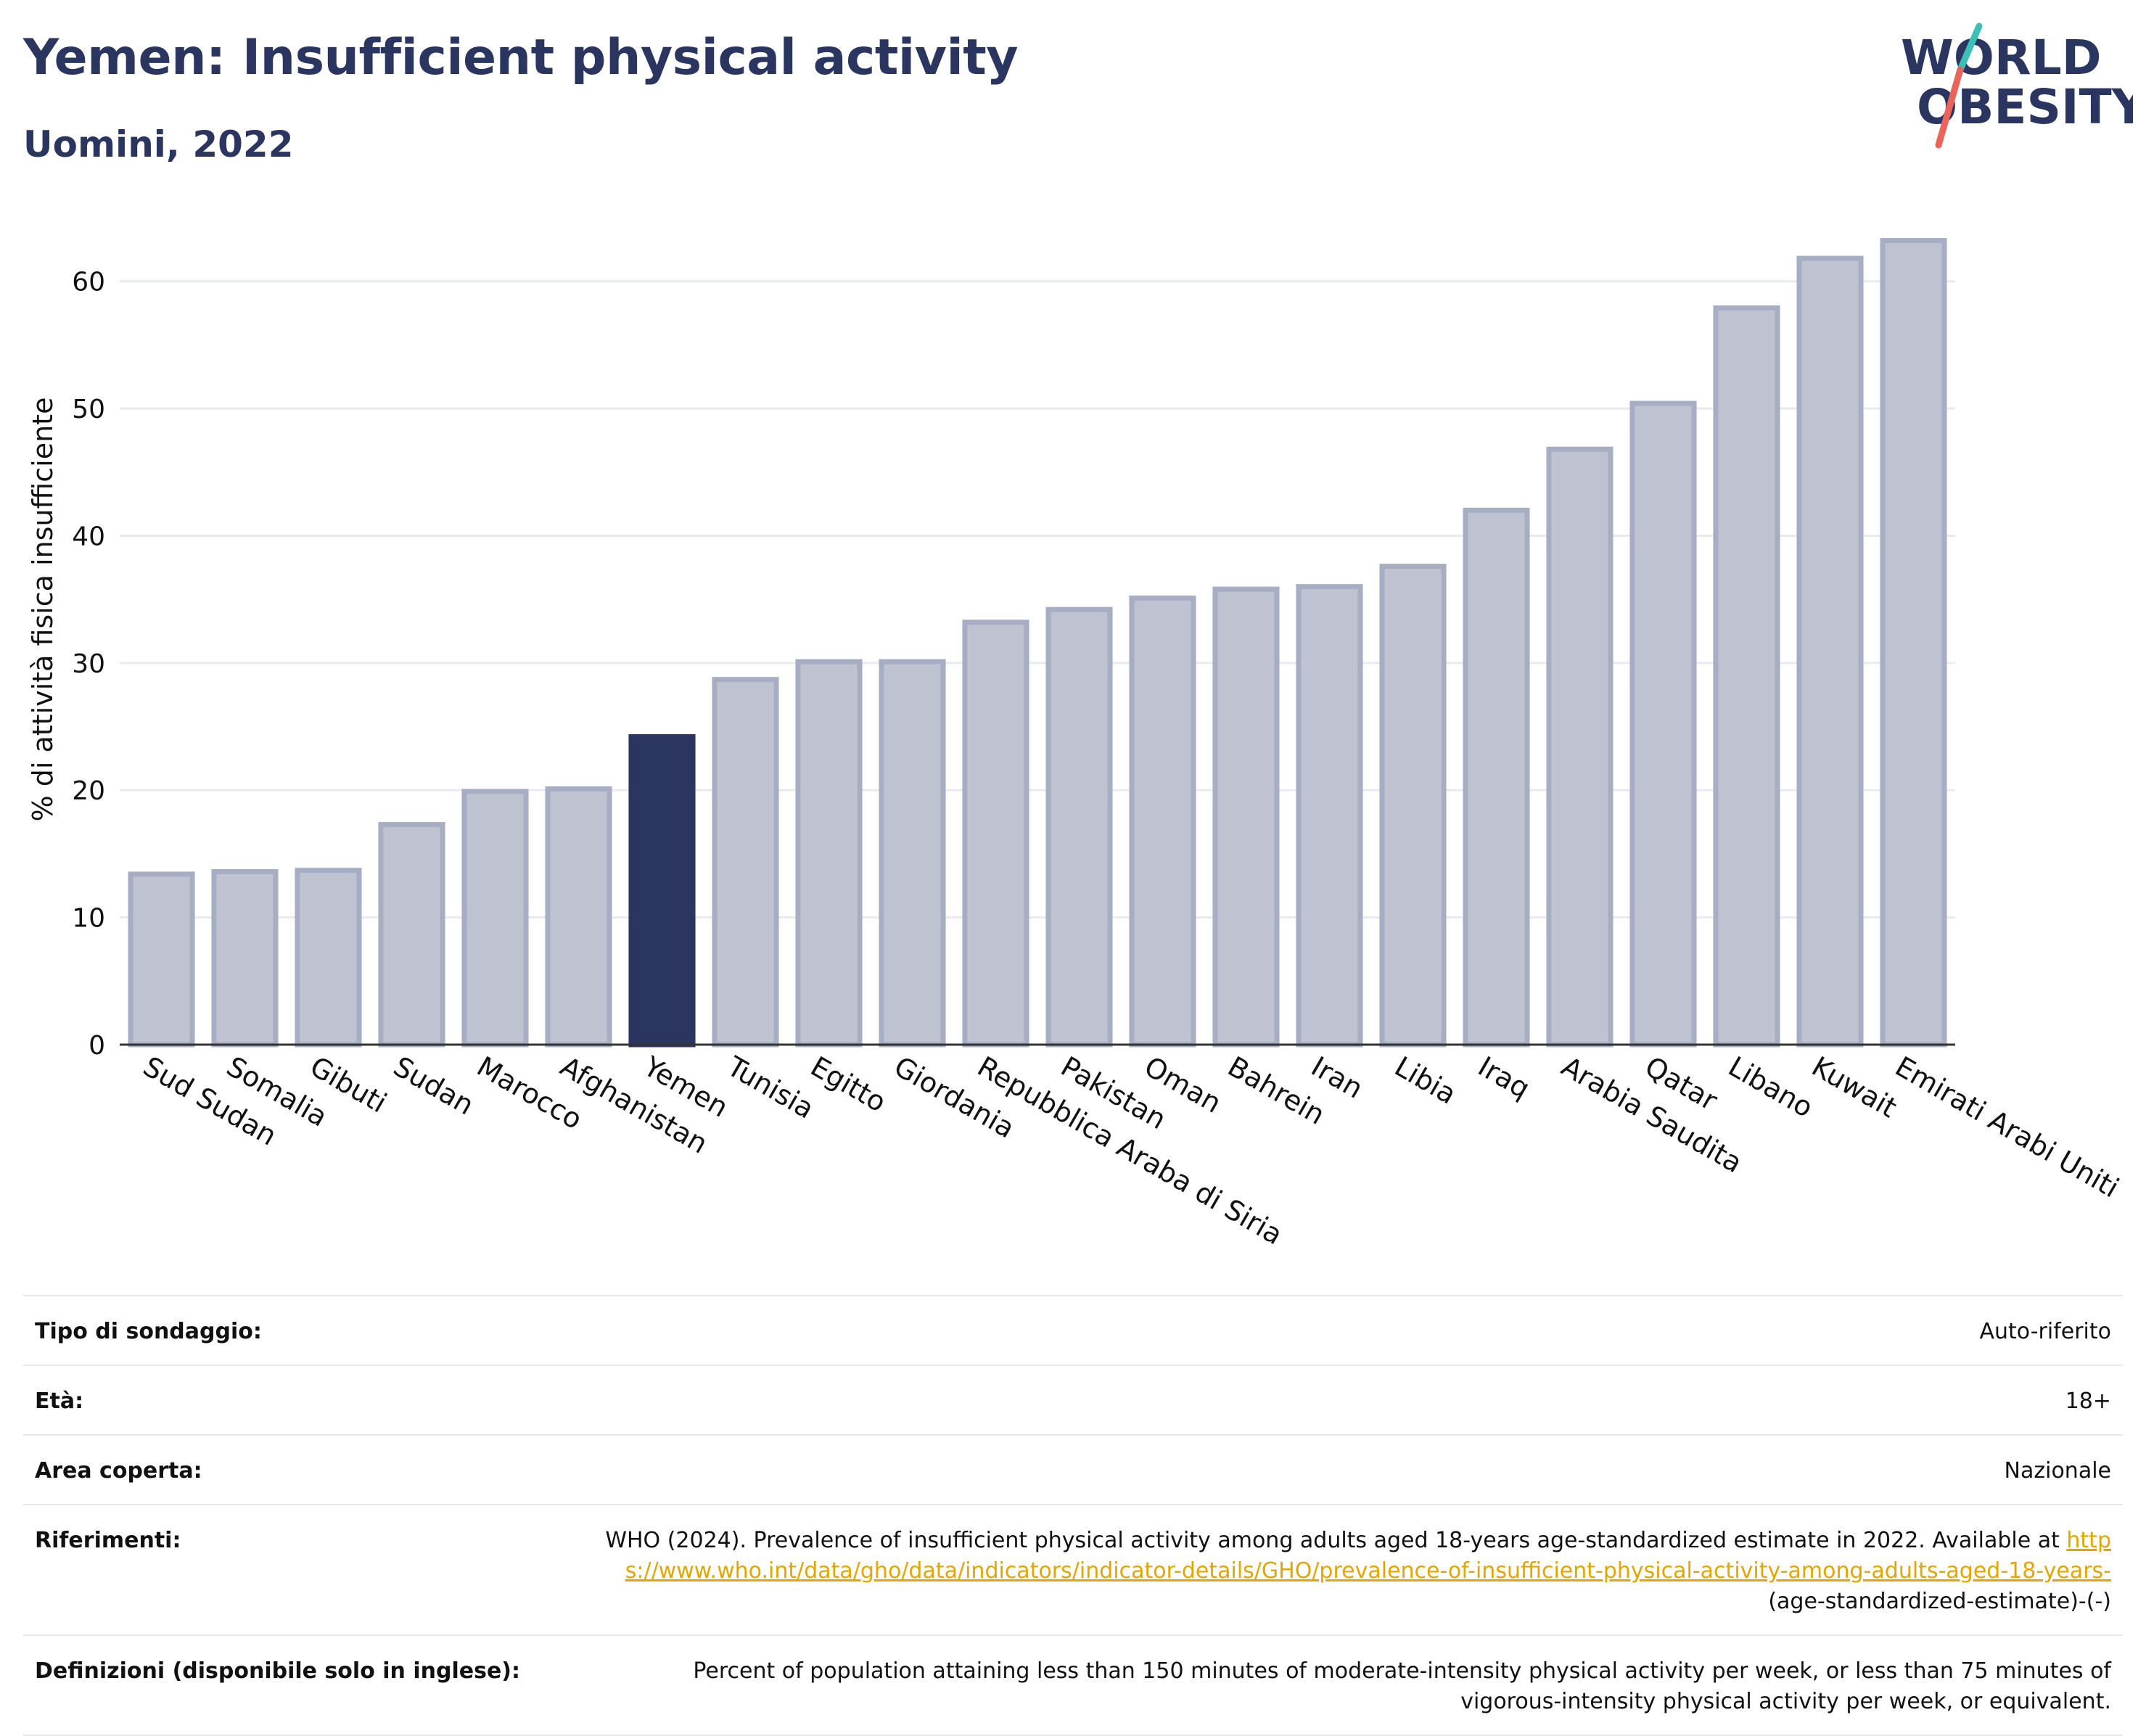 The width and height of the screenshot is (2146, 1736). Describe the element at coordinates (1949, 107) in the screenshot. I see `logo-slash-bottom` at that location.